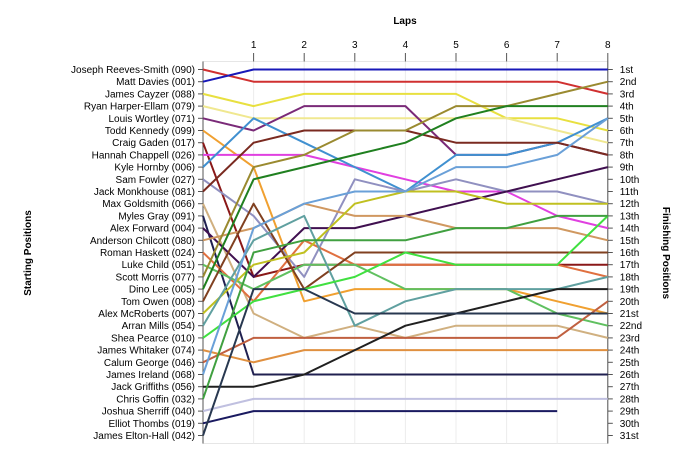 This screenshot has height=465, width=700. What do you see at coordinates (631, 326) in the screenshot?
I see `finish-label: 22nd` at bounding box center [631, 326].